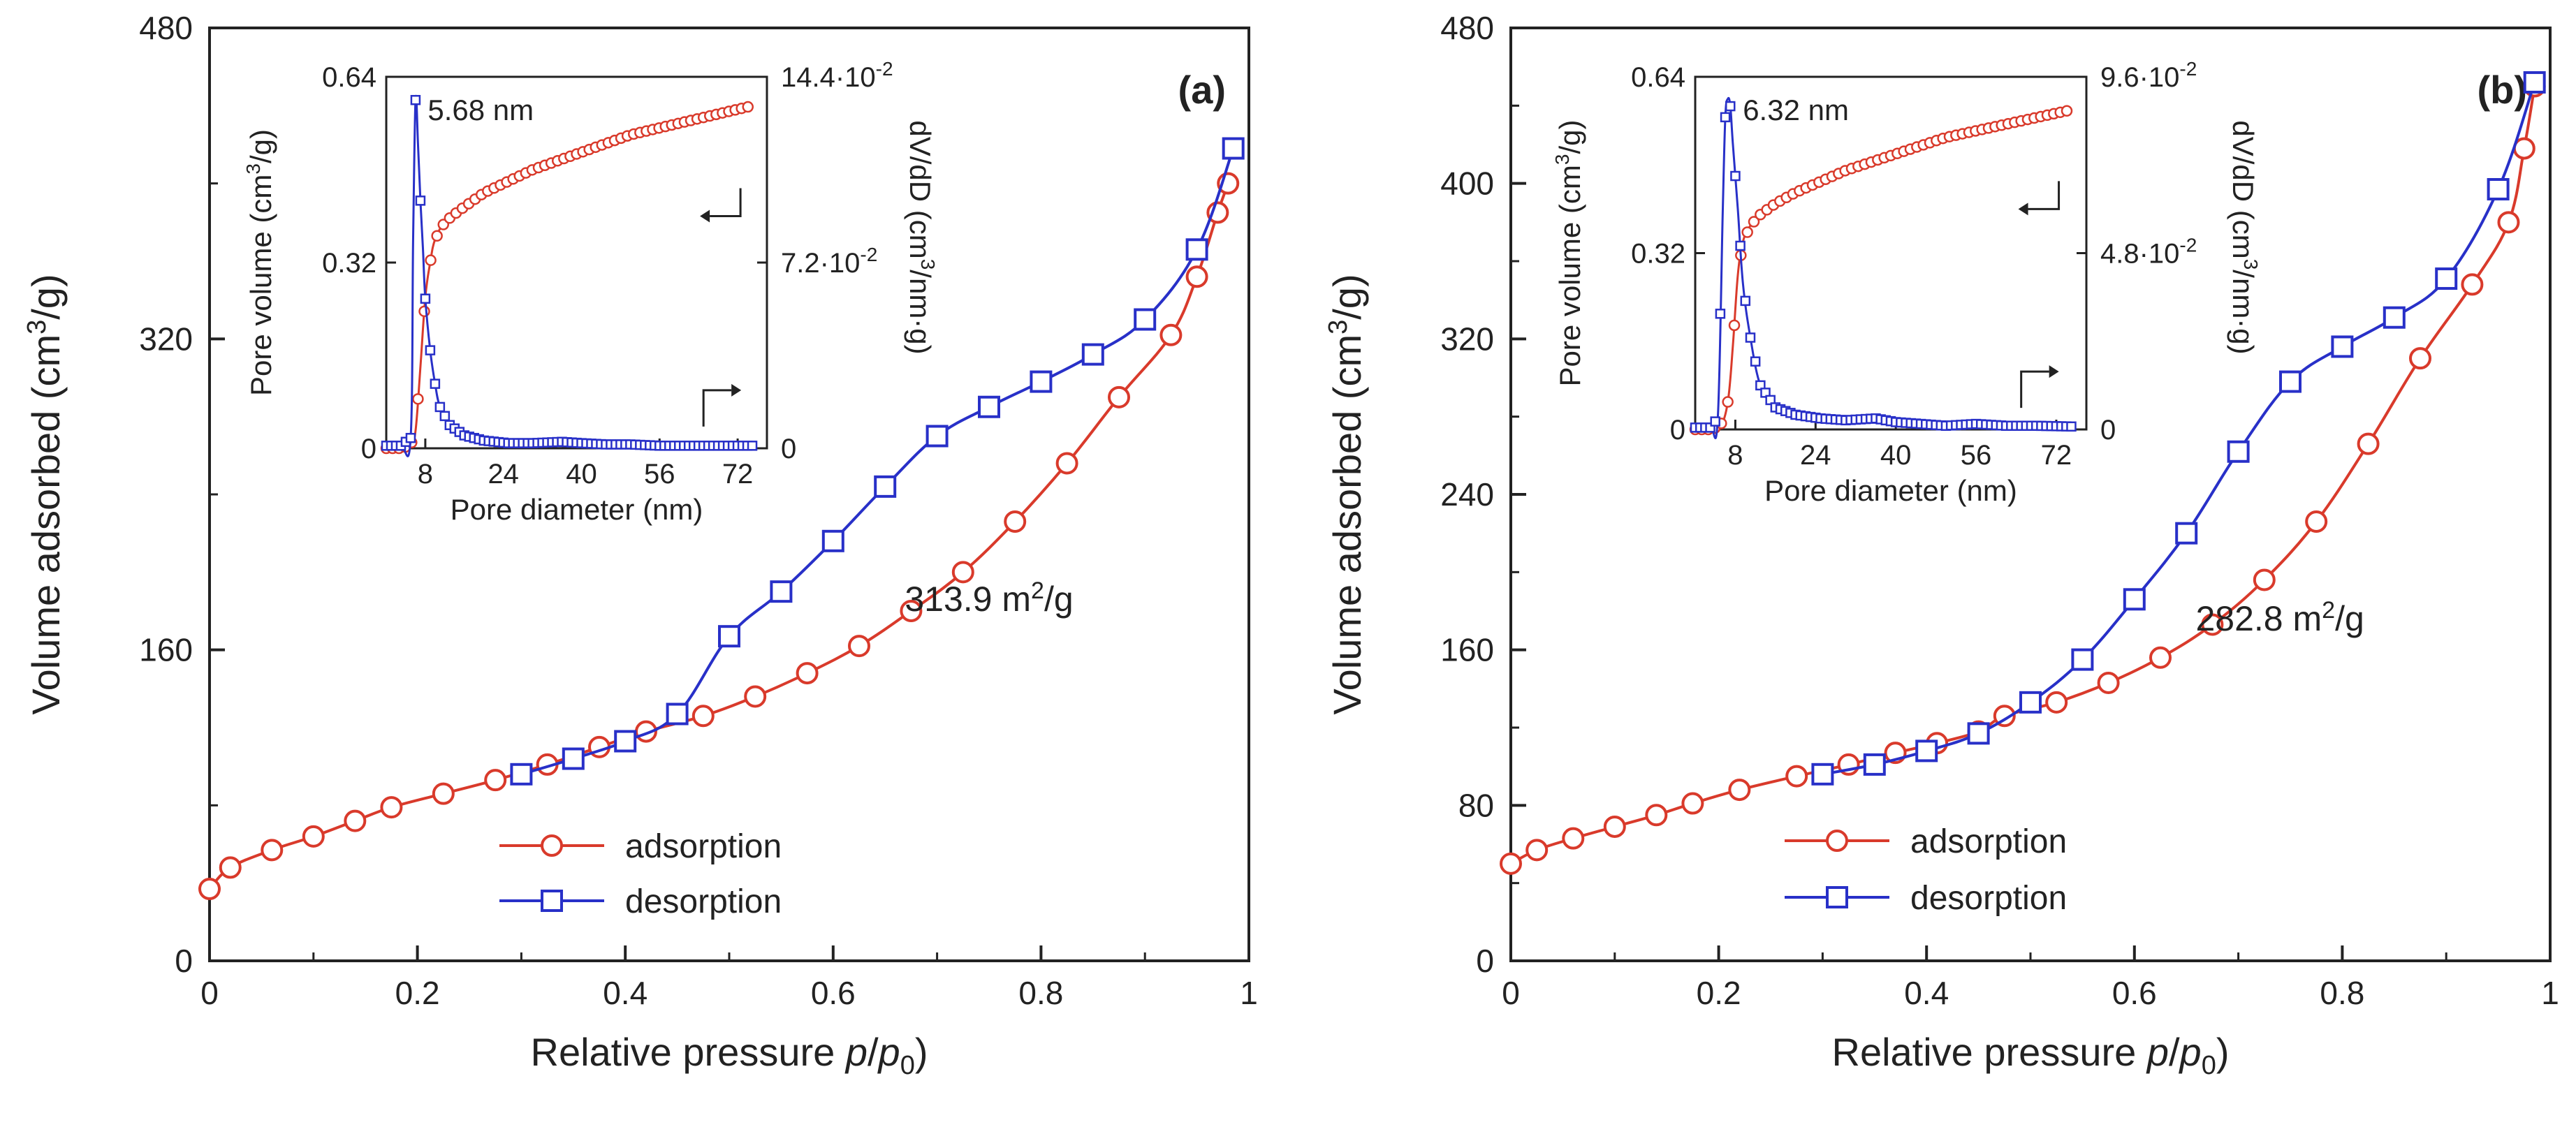 The height and width of the screenshot is (1134, 2576). I want to click on inset-y-right-tick-label: 0, so click(2108, 430).